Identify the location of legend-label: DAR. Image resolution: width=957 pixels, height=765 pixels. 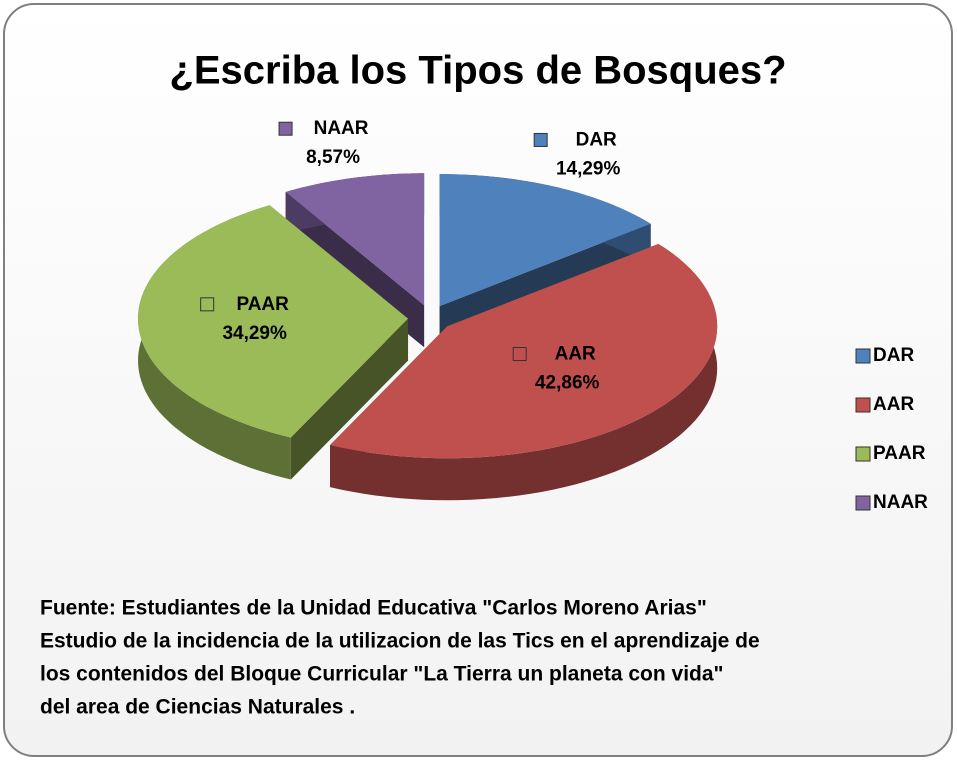
(893, 355).